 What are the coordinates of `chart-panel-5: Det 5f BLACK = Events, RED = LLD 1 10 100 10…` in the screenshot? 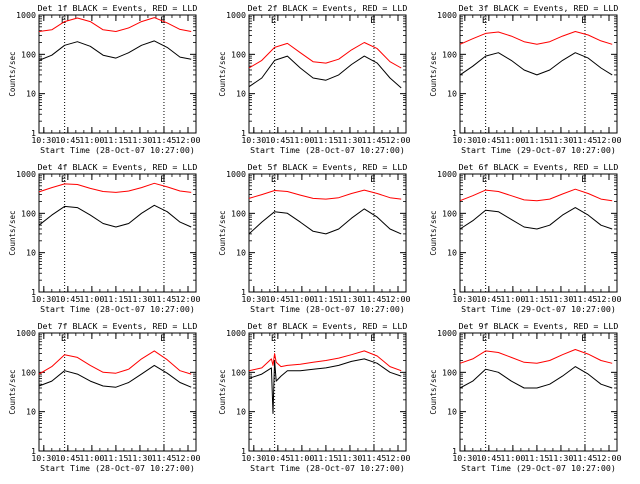 It's located at (314, 238).